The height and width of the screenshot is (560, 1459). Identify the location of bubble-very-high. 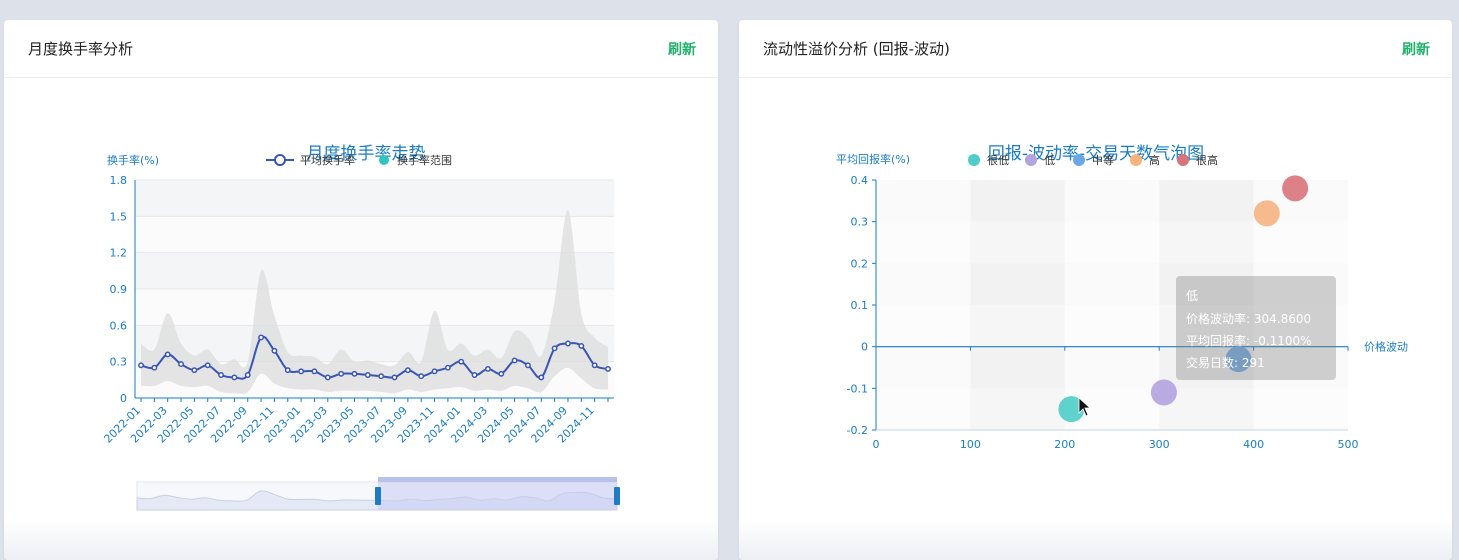
(1295, 188).